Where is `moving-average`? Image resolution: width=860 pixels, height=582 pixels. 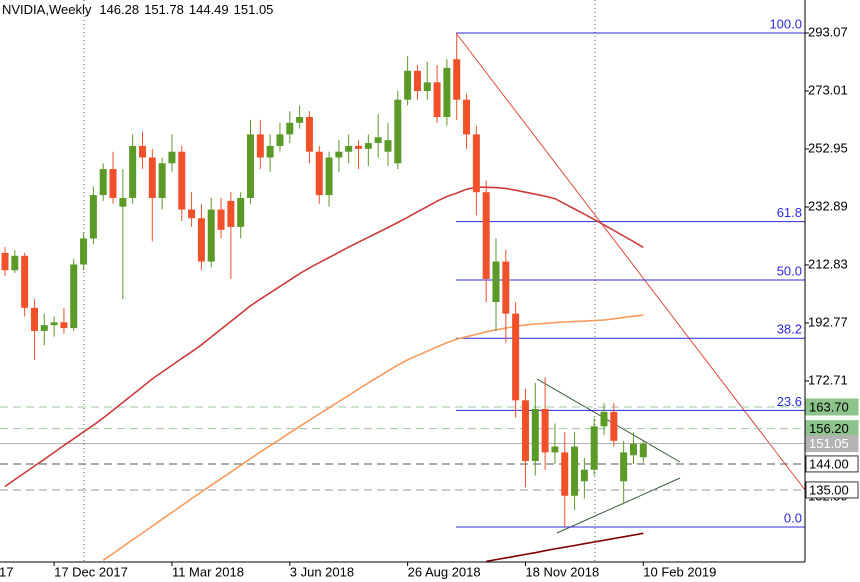 moving-average is located at coordinates (565, 547).